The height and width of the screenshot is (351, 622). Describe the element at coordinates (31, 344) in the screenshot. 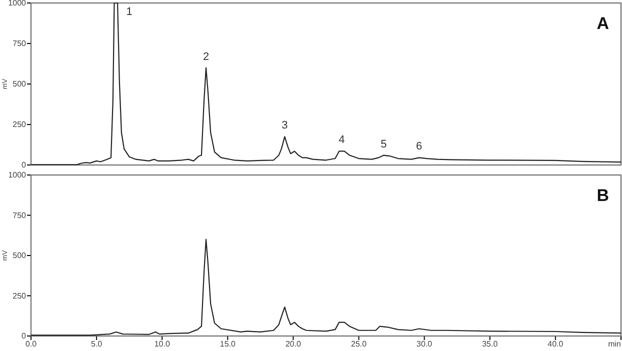

I see `x-tick-label: 0.0` at that location.